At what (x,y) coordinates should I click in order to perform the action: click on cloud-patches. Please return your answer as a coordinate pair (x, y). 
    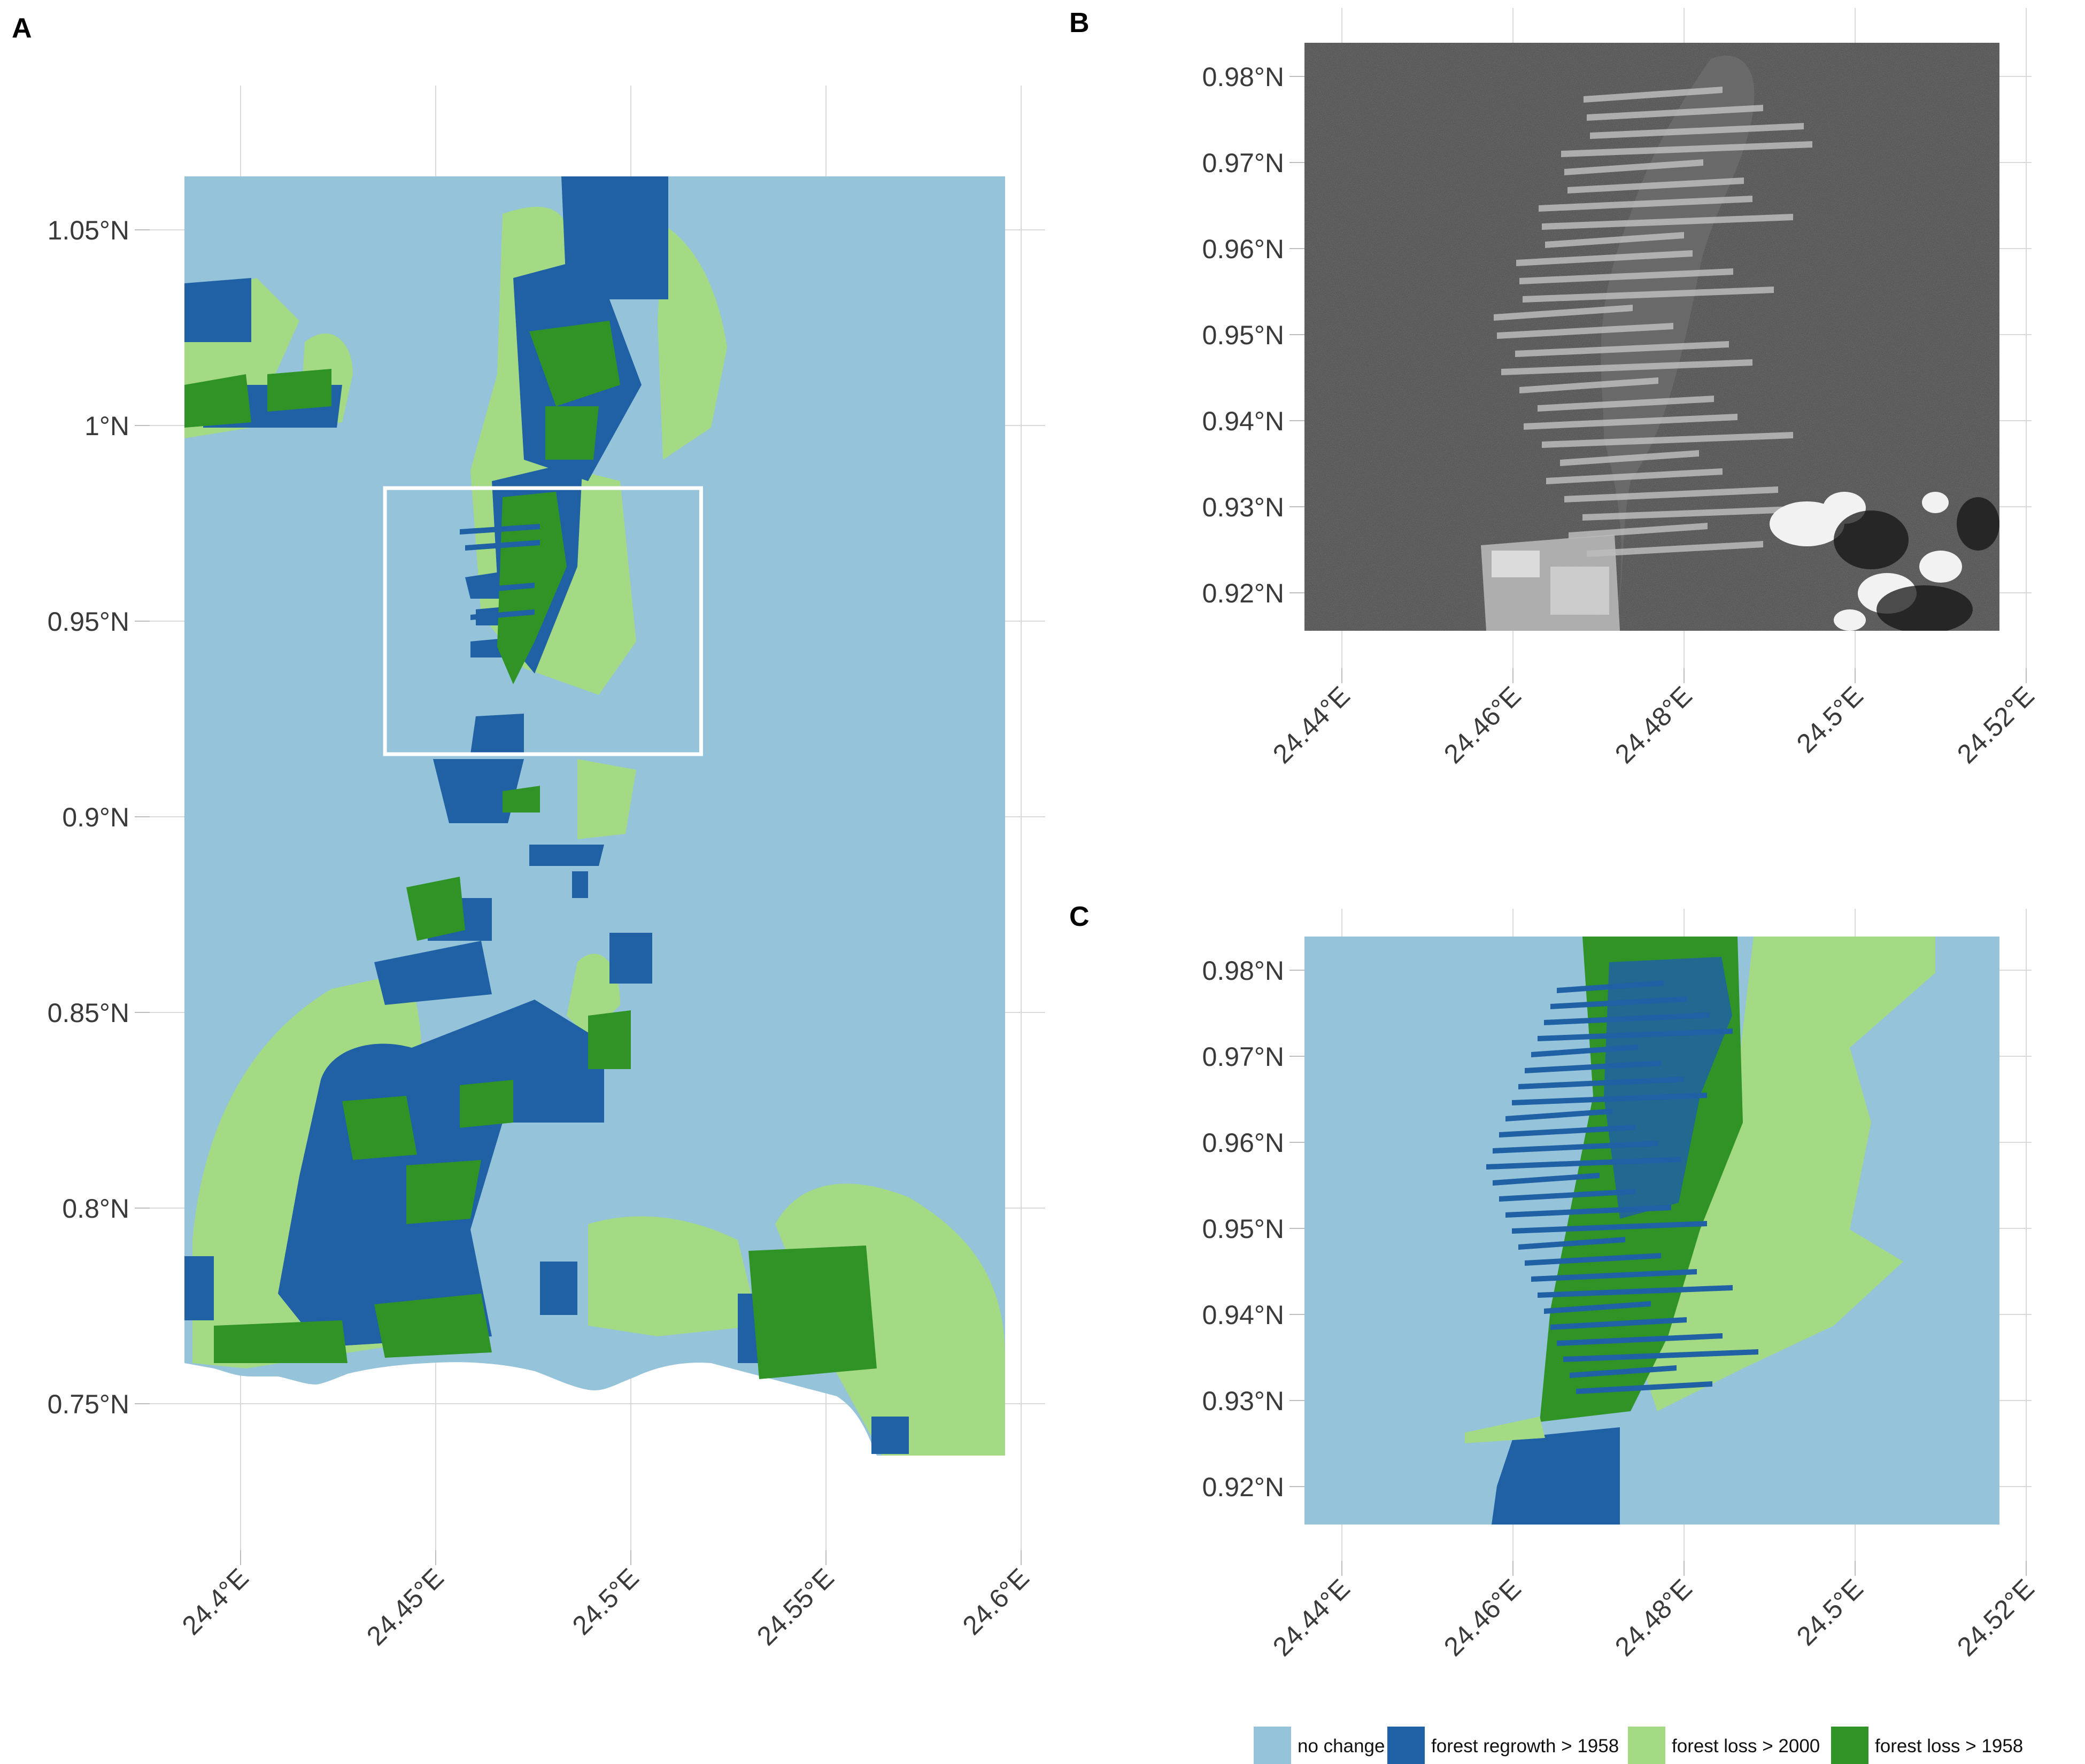
    Looking at the image, I should click on (1866, 561).